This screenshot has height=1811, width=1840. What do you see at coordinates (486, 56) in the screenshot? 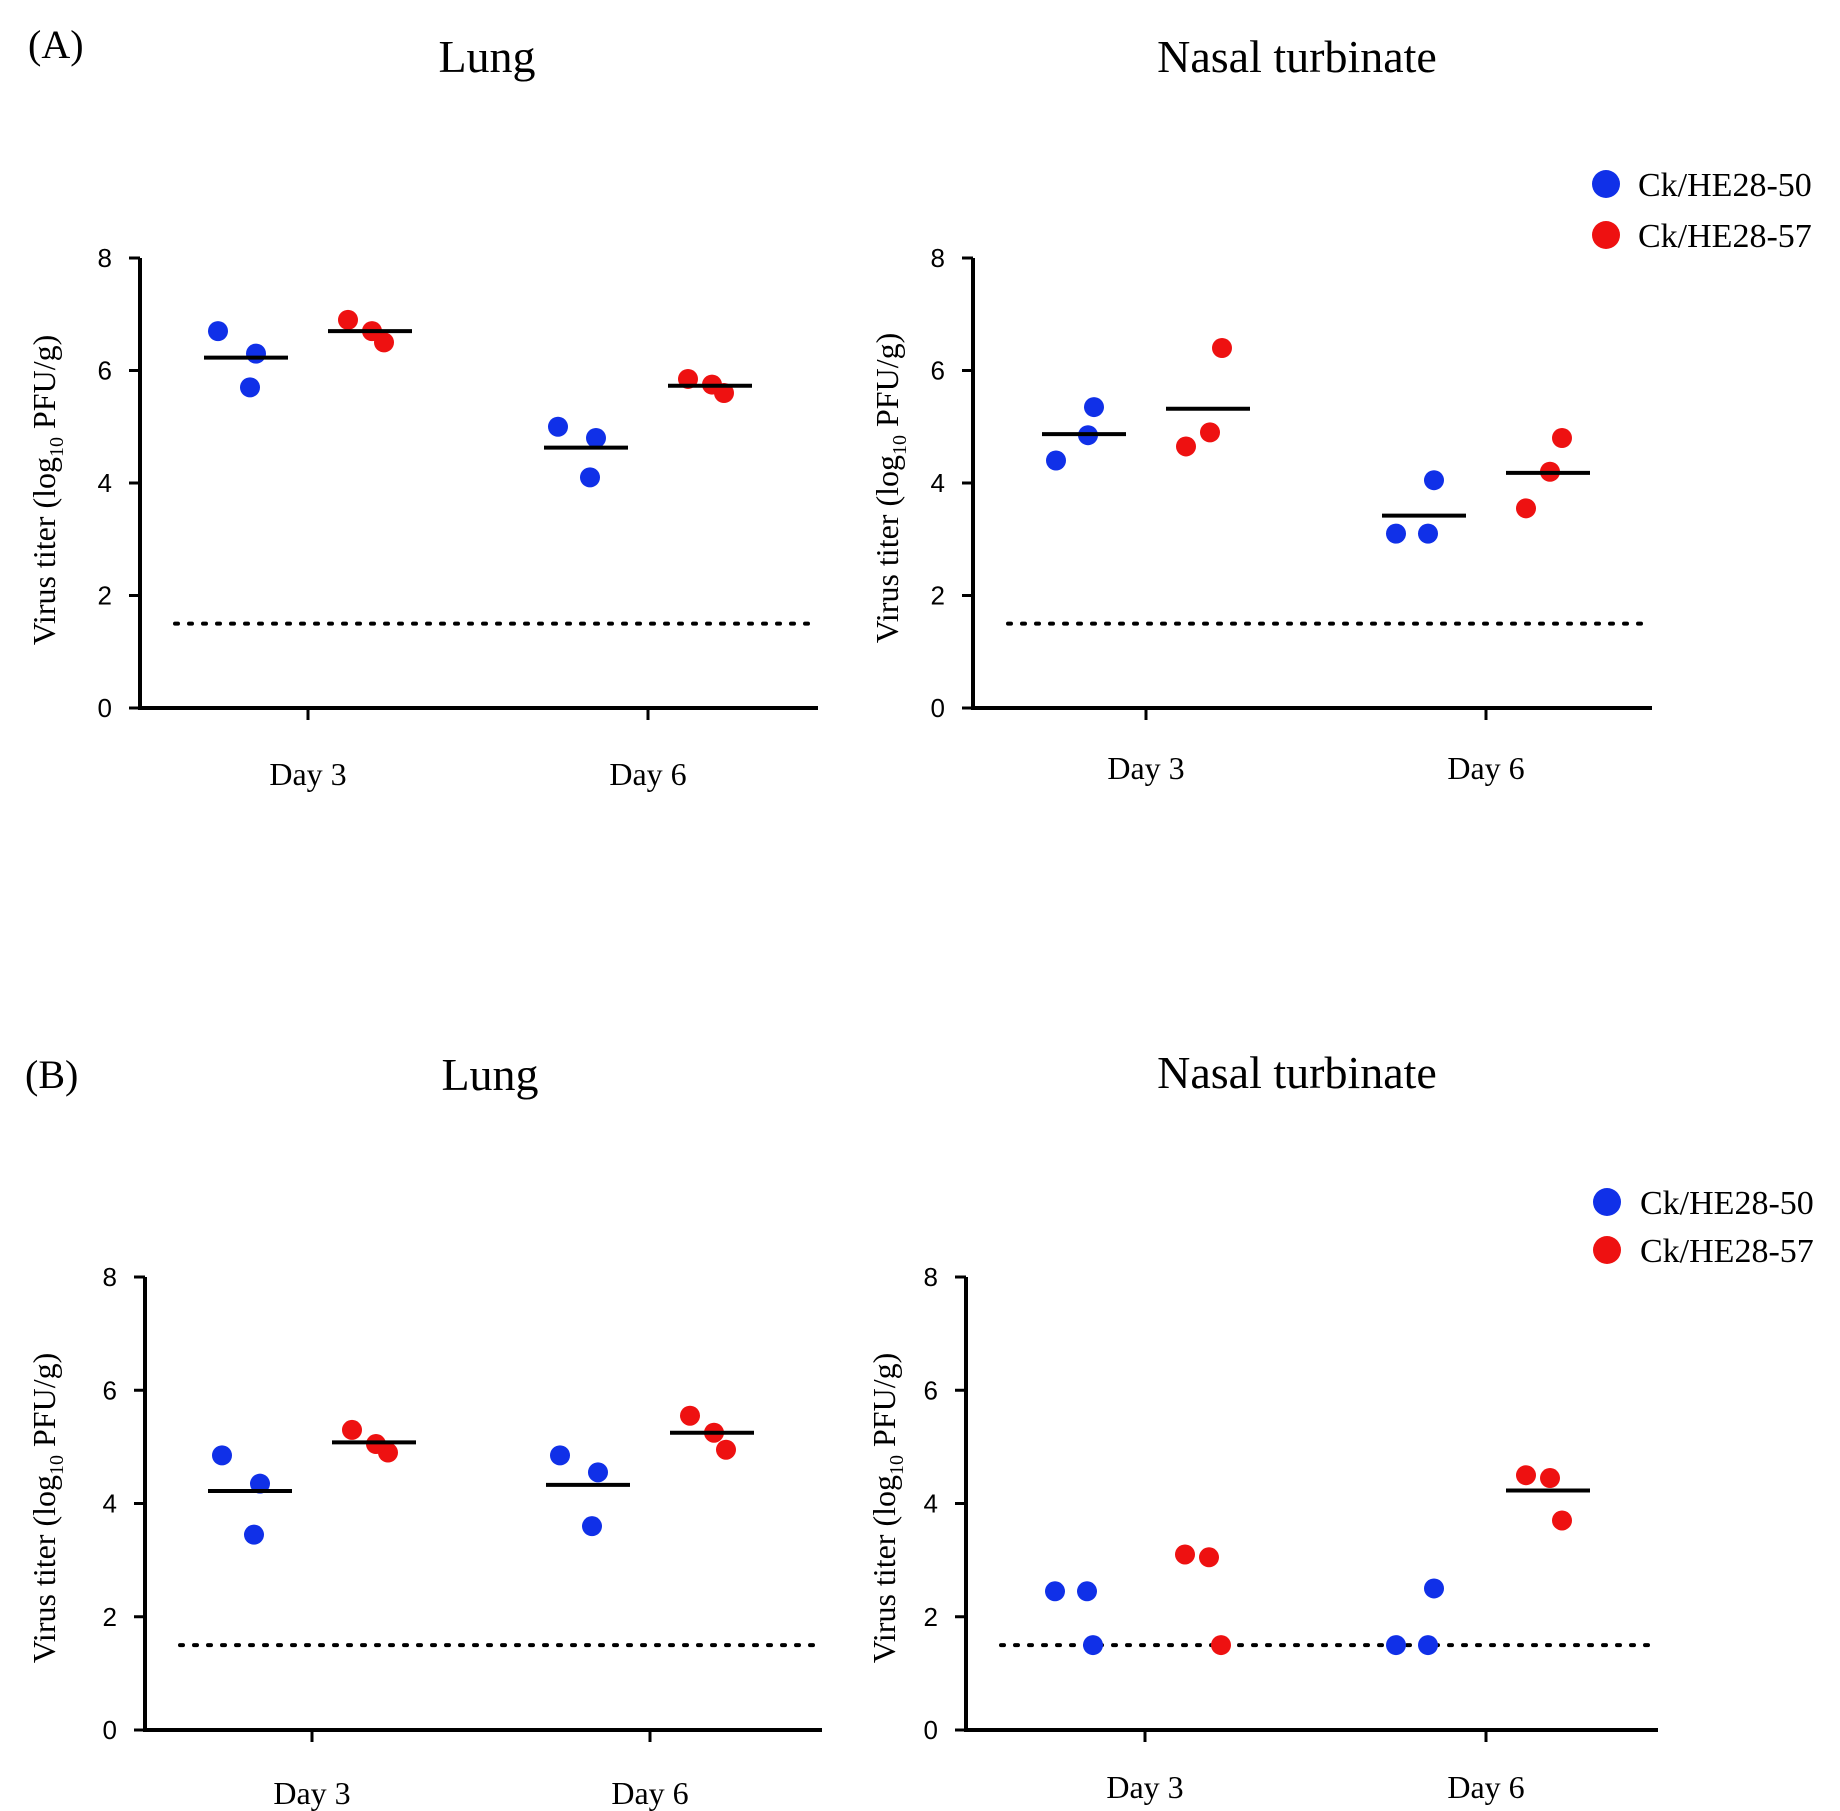
I see `chart-title-a-lung: Lung` at bounding box center [486, 56].